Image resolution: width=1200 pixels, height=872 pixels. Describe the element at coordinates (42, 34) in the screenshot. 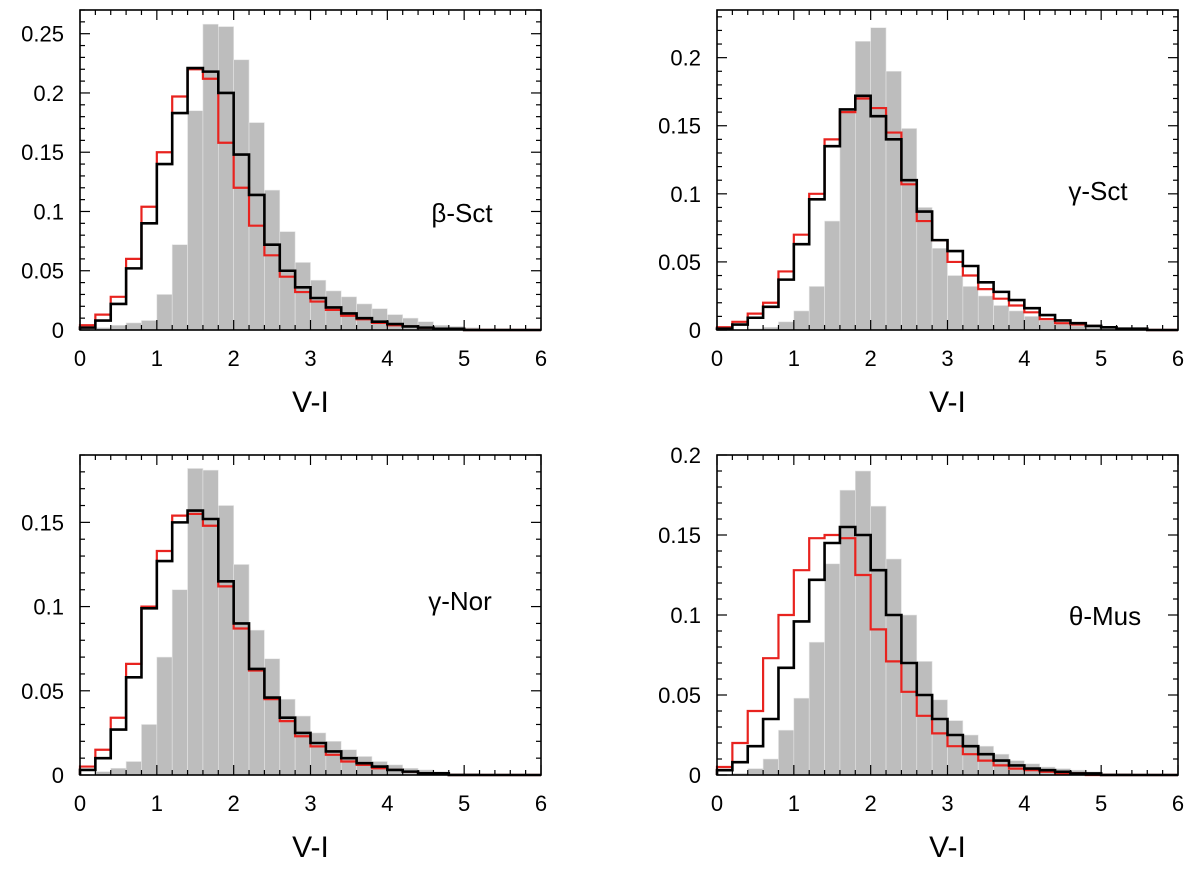

I see `y-tick-label: 0.25` at that location.